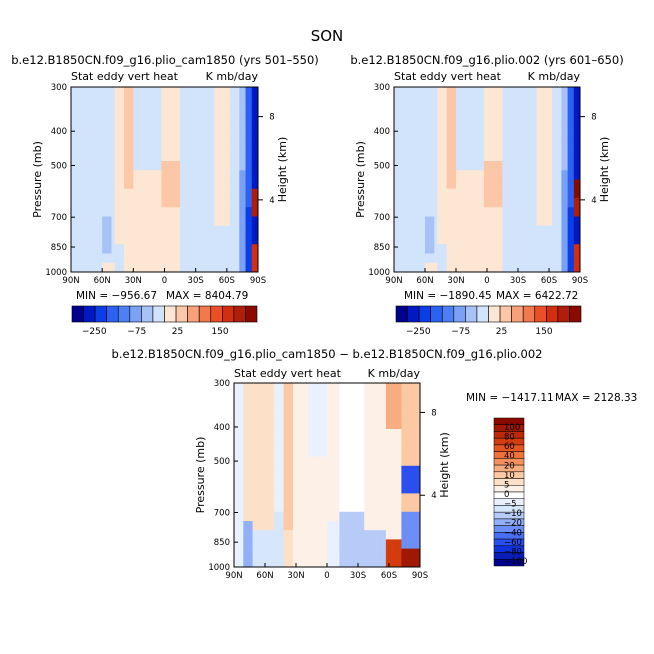 The image size is (654, 654). I want to click on x-tick-label: 90N, so click(70, 281).